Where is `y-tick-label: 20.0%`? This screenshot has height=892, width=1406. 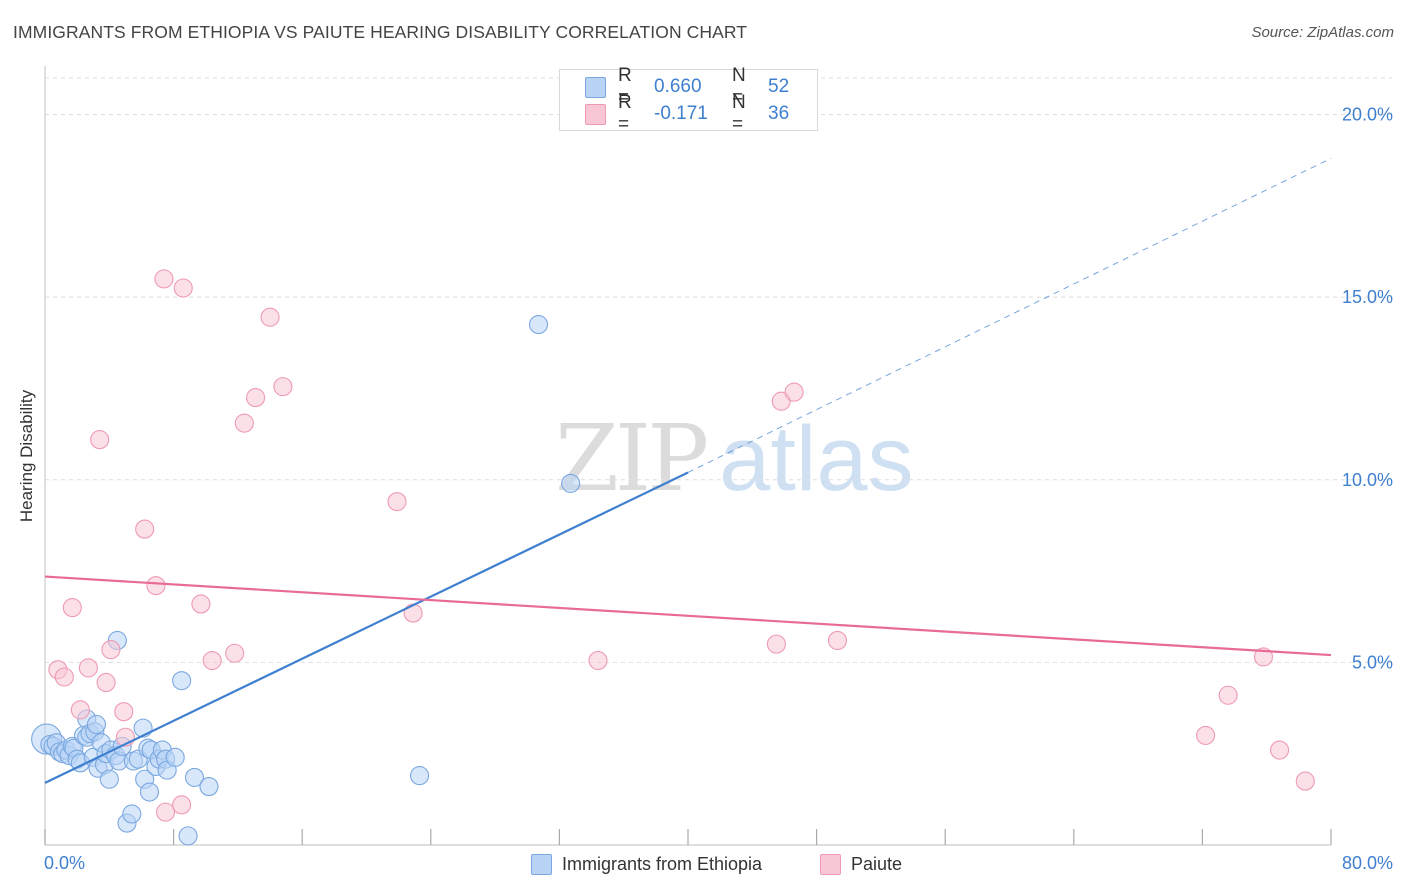
y-tick-label: 20.0% is located at coordinates (1367, 115).